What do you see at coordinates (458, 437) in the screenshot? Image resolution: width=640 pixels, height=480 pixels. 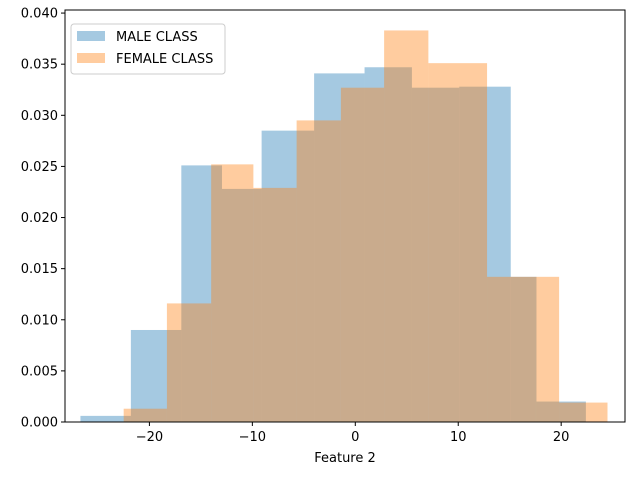 I see `x-tick-label: 10` at bounding box center [458, 437].